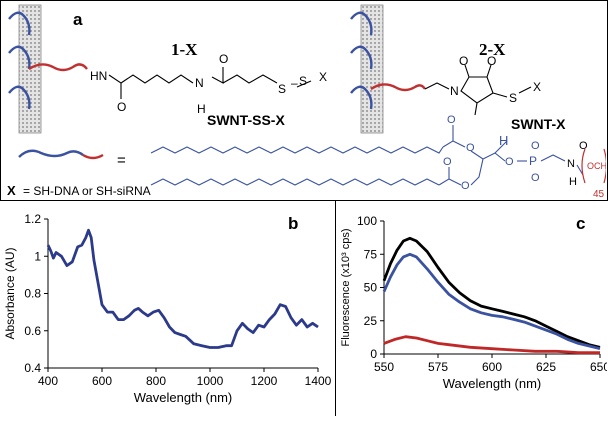  Describe the element at coordinates (199, 83) in the screenshot. I see `amide-n-label: N` at that location.